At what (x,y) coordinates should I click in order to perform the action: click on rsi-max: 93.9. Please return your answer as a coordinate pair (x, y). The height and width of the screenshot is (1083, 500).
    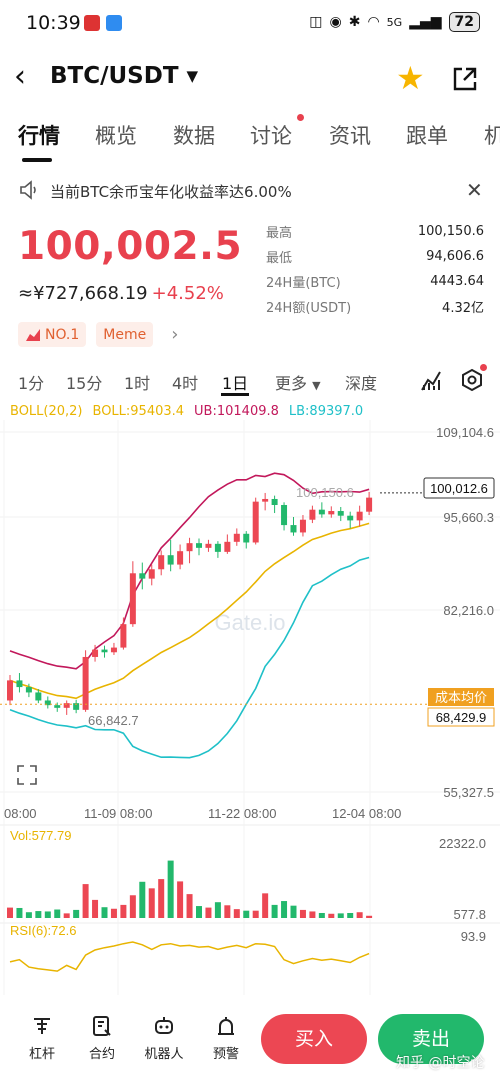
    Looking at the image, I should click on (473, 936).